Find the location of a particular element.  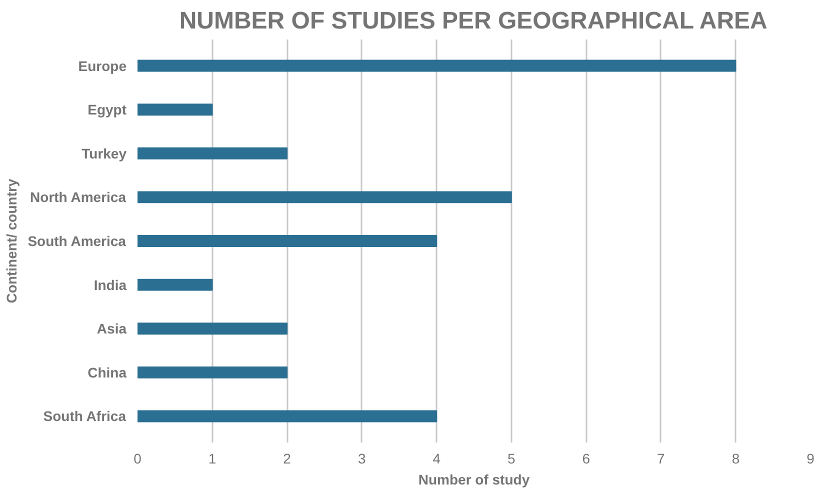

y-tick-label: North America is located at coordinates (78, 197).